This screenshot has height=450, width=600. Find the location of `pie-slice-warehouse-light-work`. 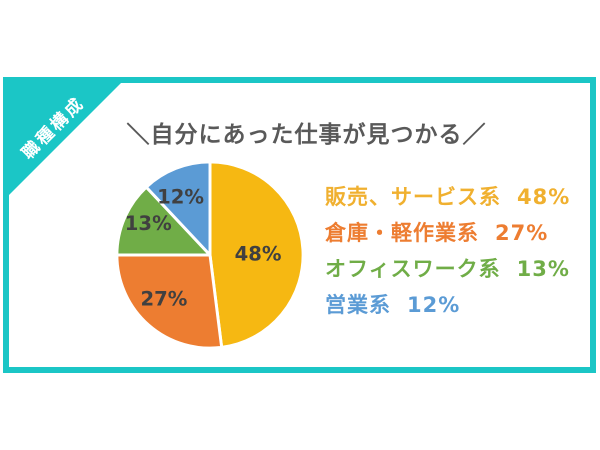

pie-slice-warehouse-light-work is located at coordinates (169, 301).